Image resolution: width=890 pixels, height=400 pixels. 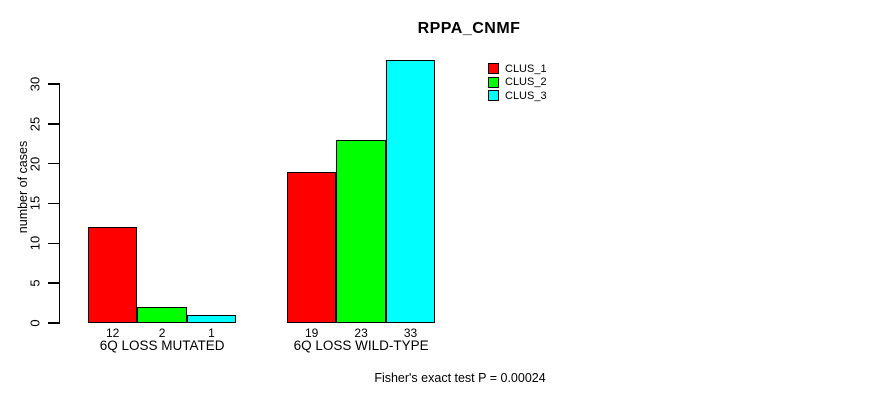 I want to click on bar-value-label: 12, so click(x=113, y=333).